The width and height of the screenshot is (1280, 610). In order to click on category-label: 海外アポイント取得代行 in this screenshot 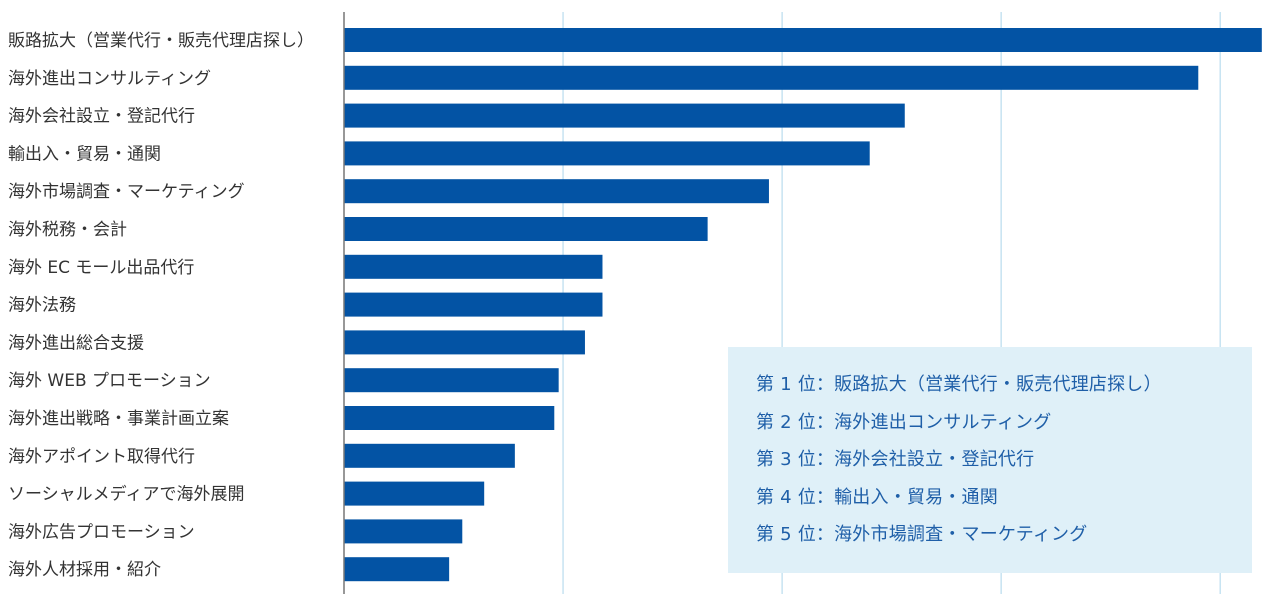, I will do `click(101, 457)`.